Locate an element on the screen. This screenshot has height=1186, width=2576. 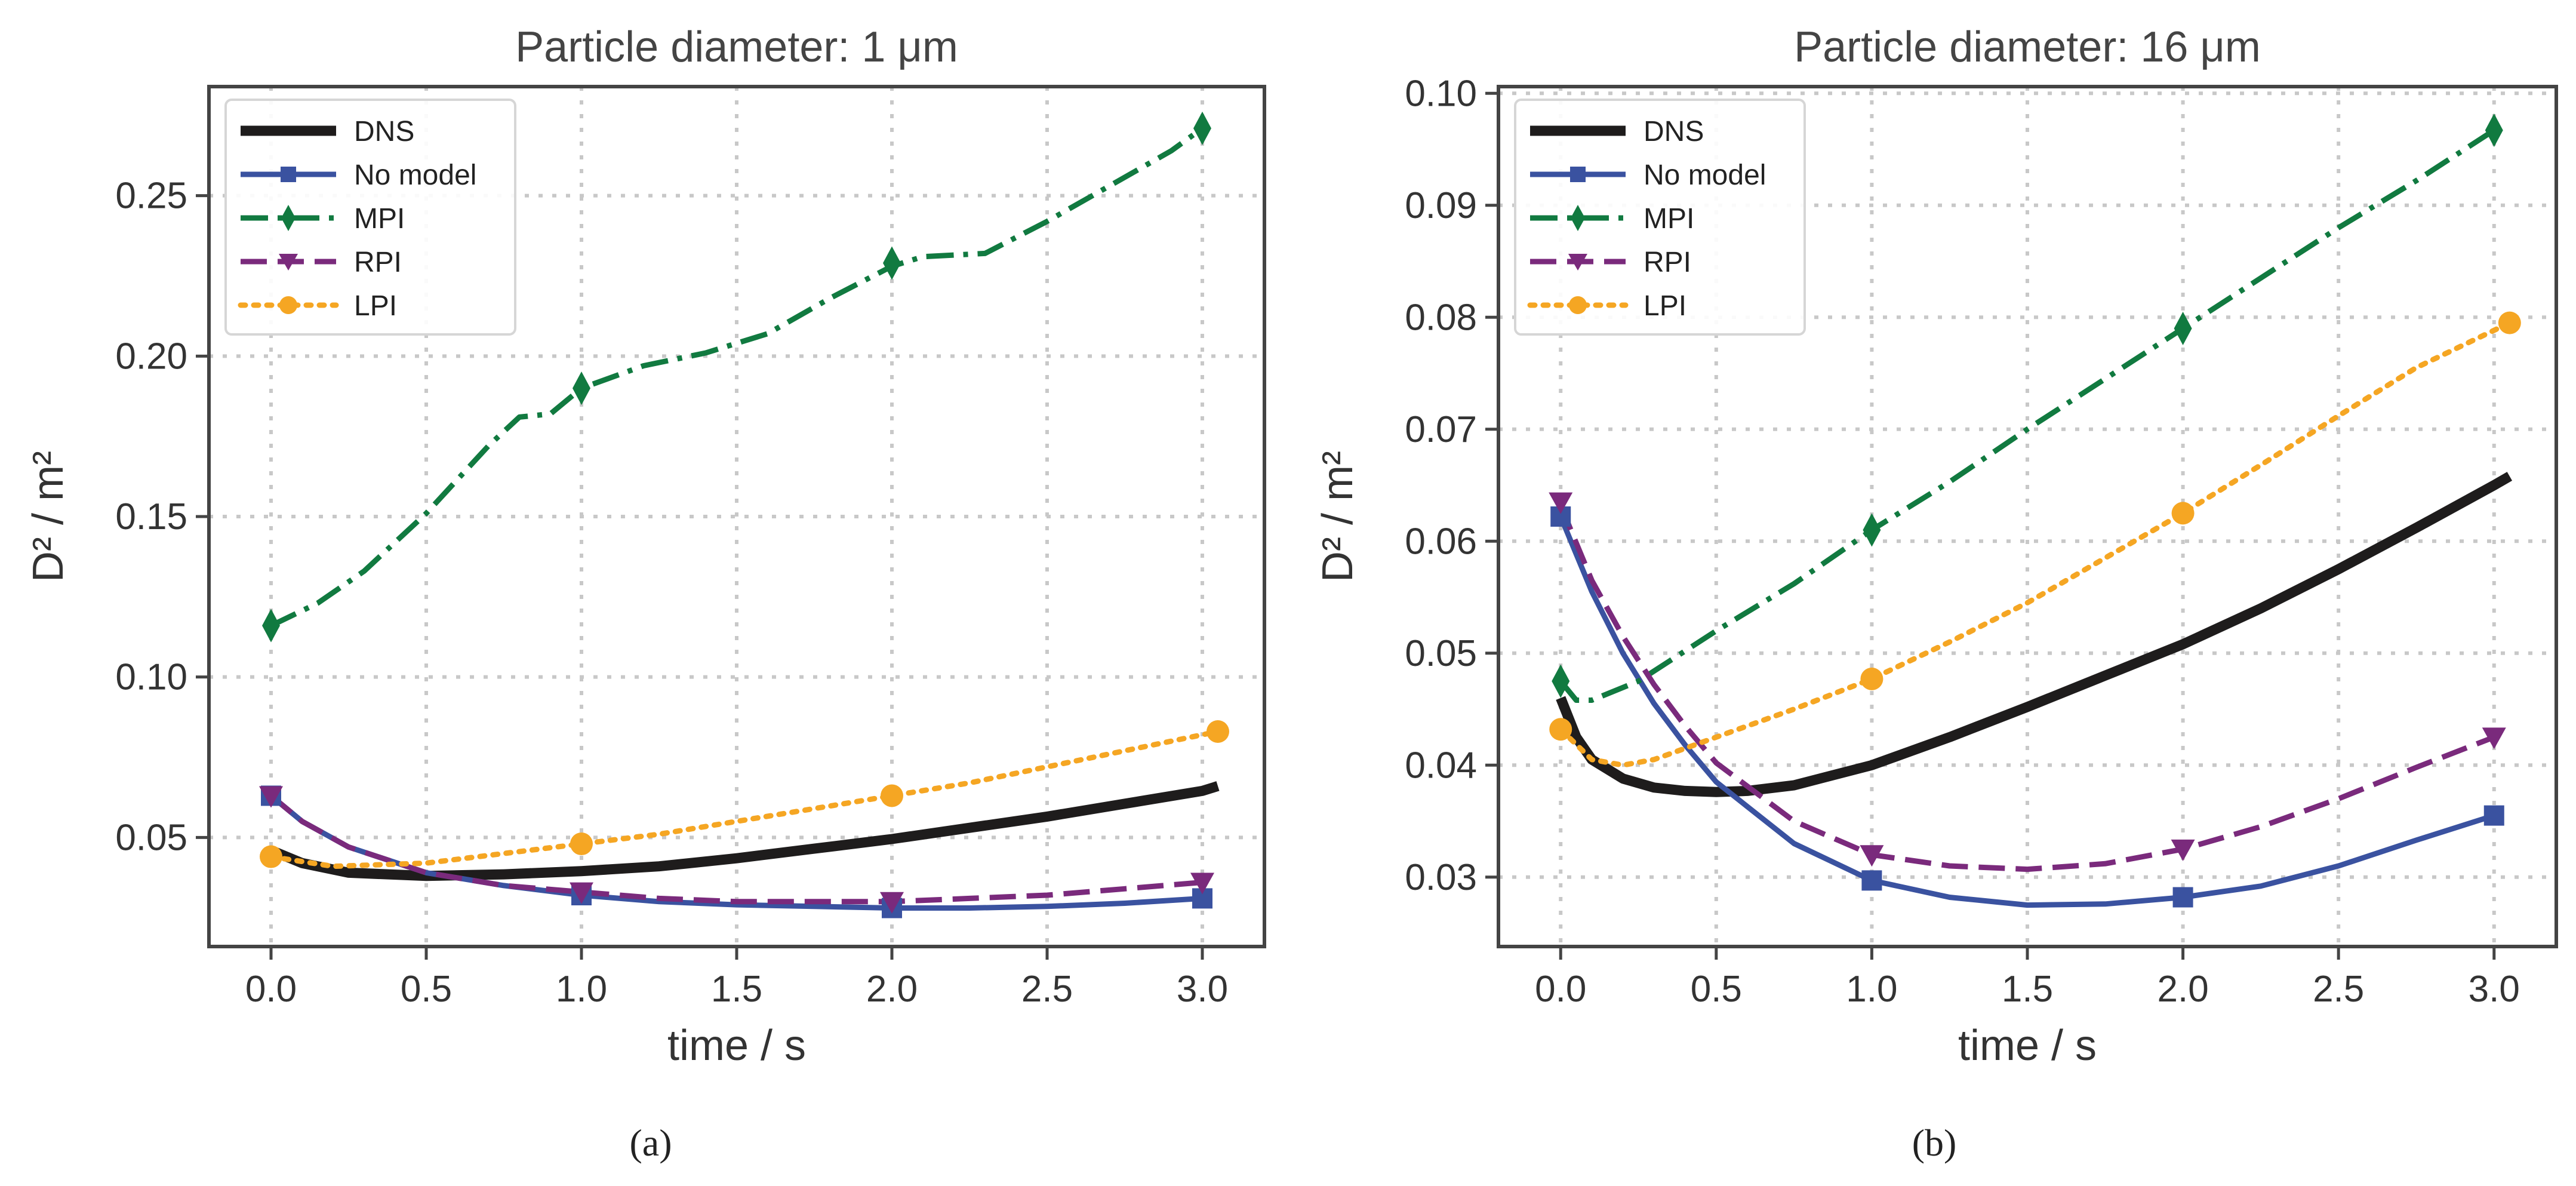
series-line-no-model is located at coordinates (736, 852).